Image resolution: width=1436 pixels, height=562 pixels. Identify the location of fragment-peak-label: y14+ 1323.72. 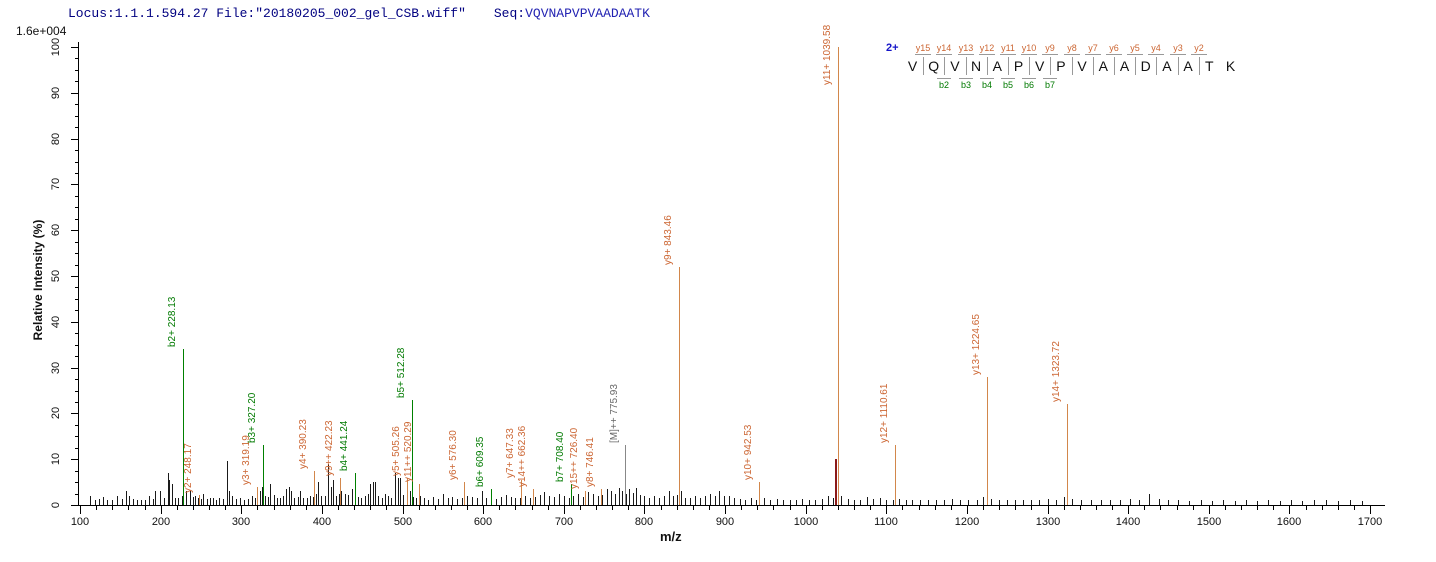
(1056, 371).